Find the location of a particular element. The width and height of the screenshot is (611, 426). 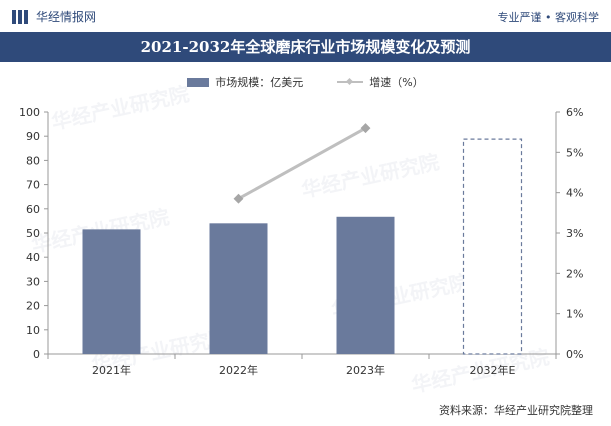

source-note: 资料来源：华经产业研究院整理 is located at coordinates (516, 410).